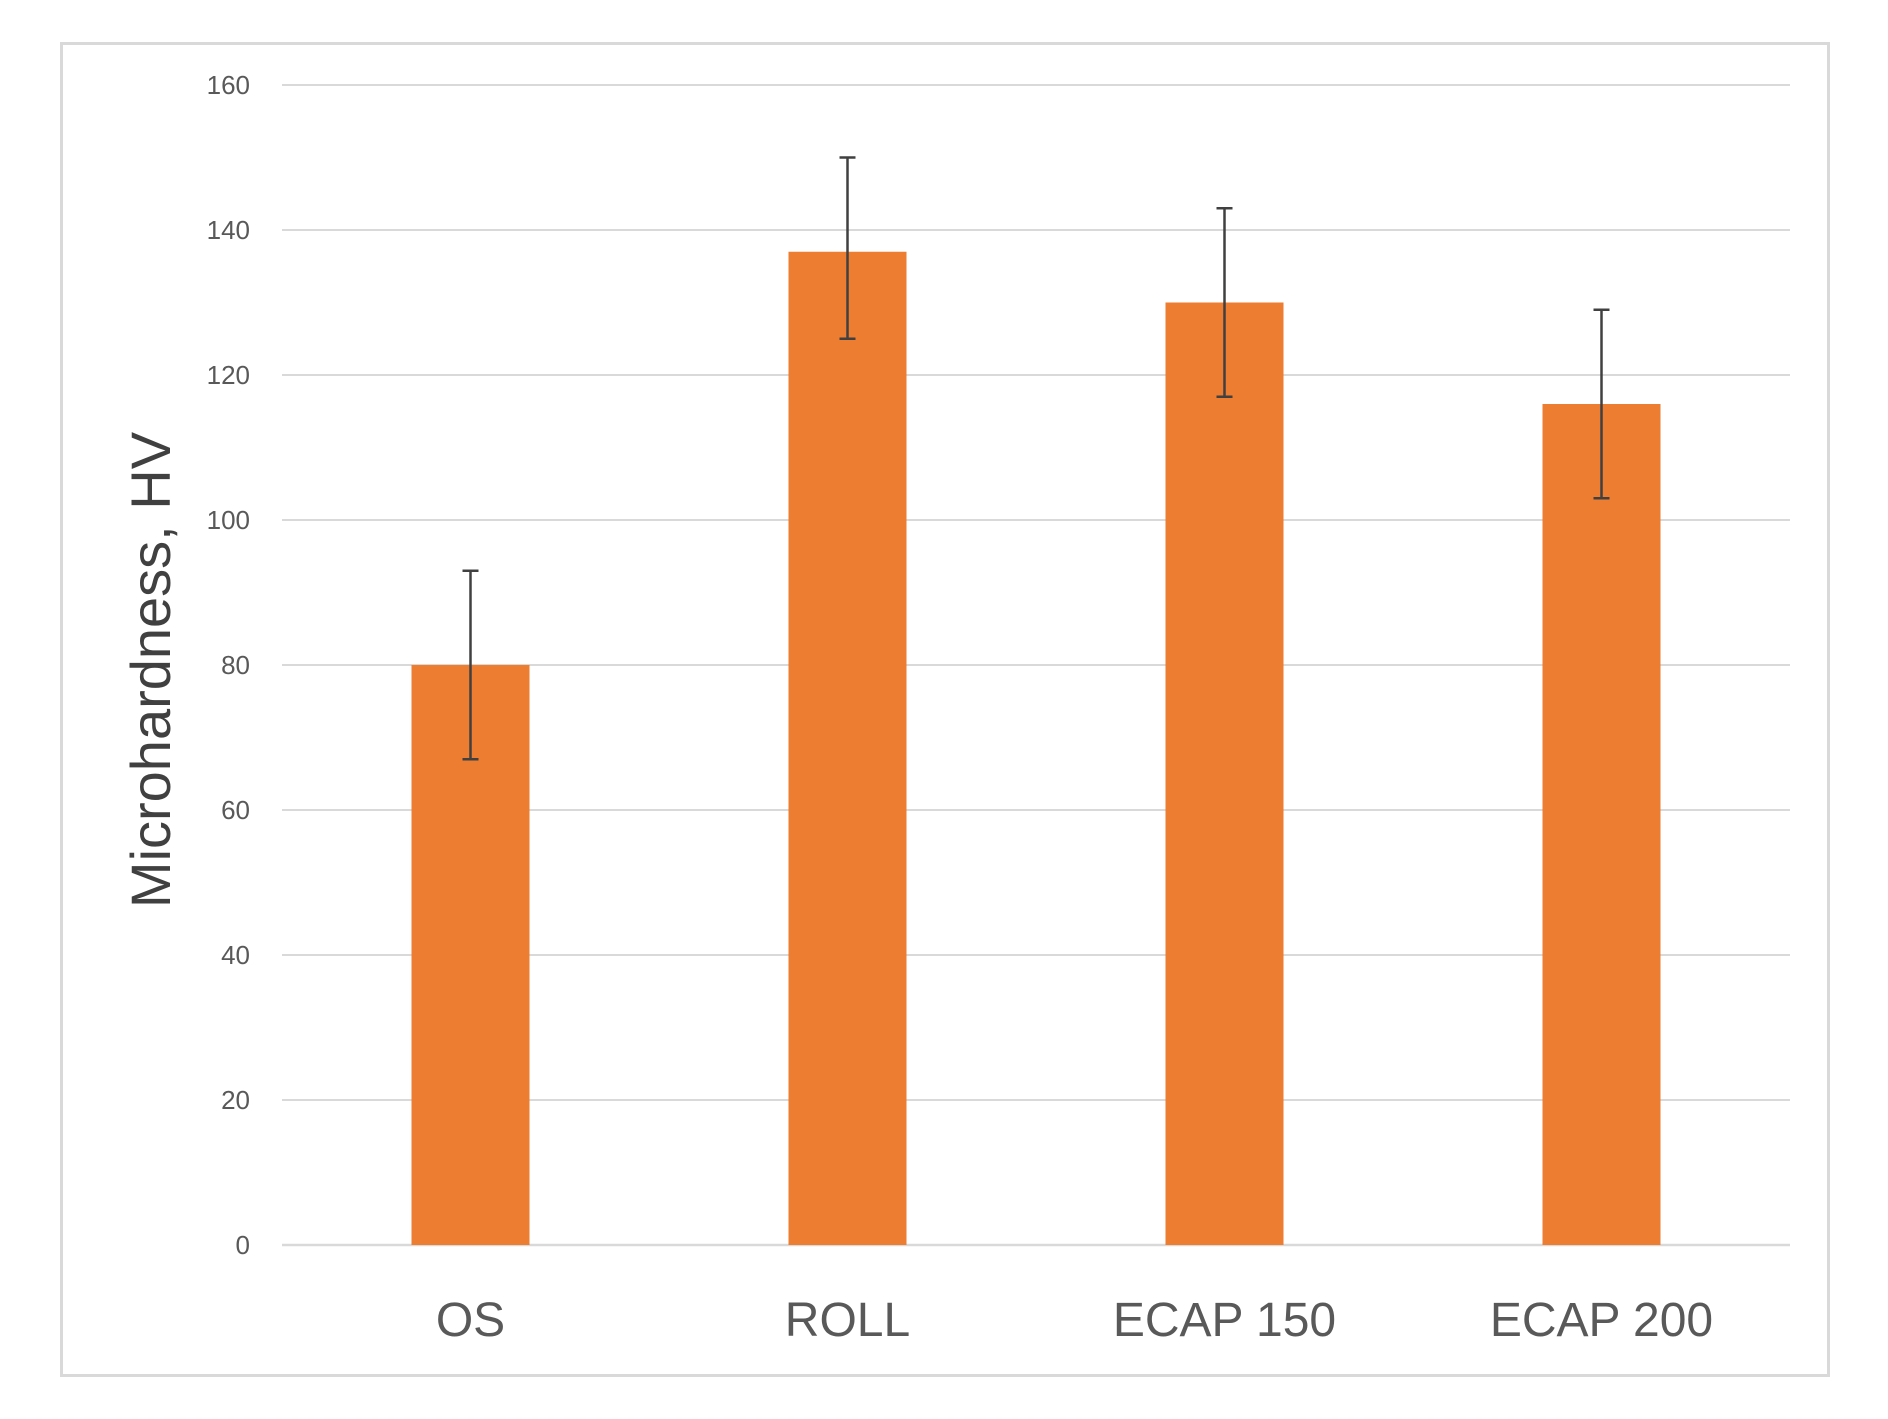 The width and height of the screenshot is (1888, 1419). I want to click on x-axis-categories: OS ROLL ECAP 150 ECAP 200, so click(1074, 1320).